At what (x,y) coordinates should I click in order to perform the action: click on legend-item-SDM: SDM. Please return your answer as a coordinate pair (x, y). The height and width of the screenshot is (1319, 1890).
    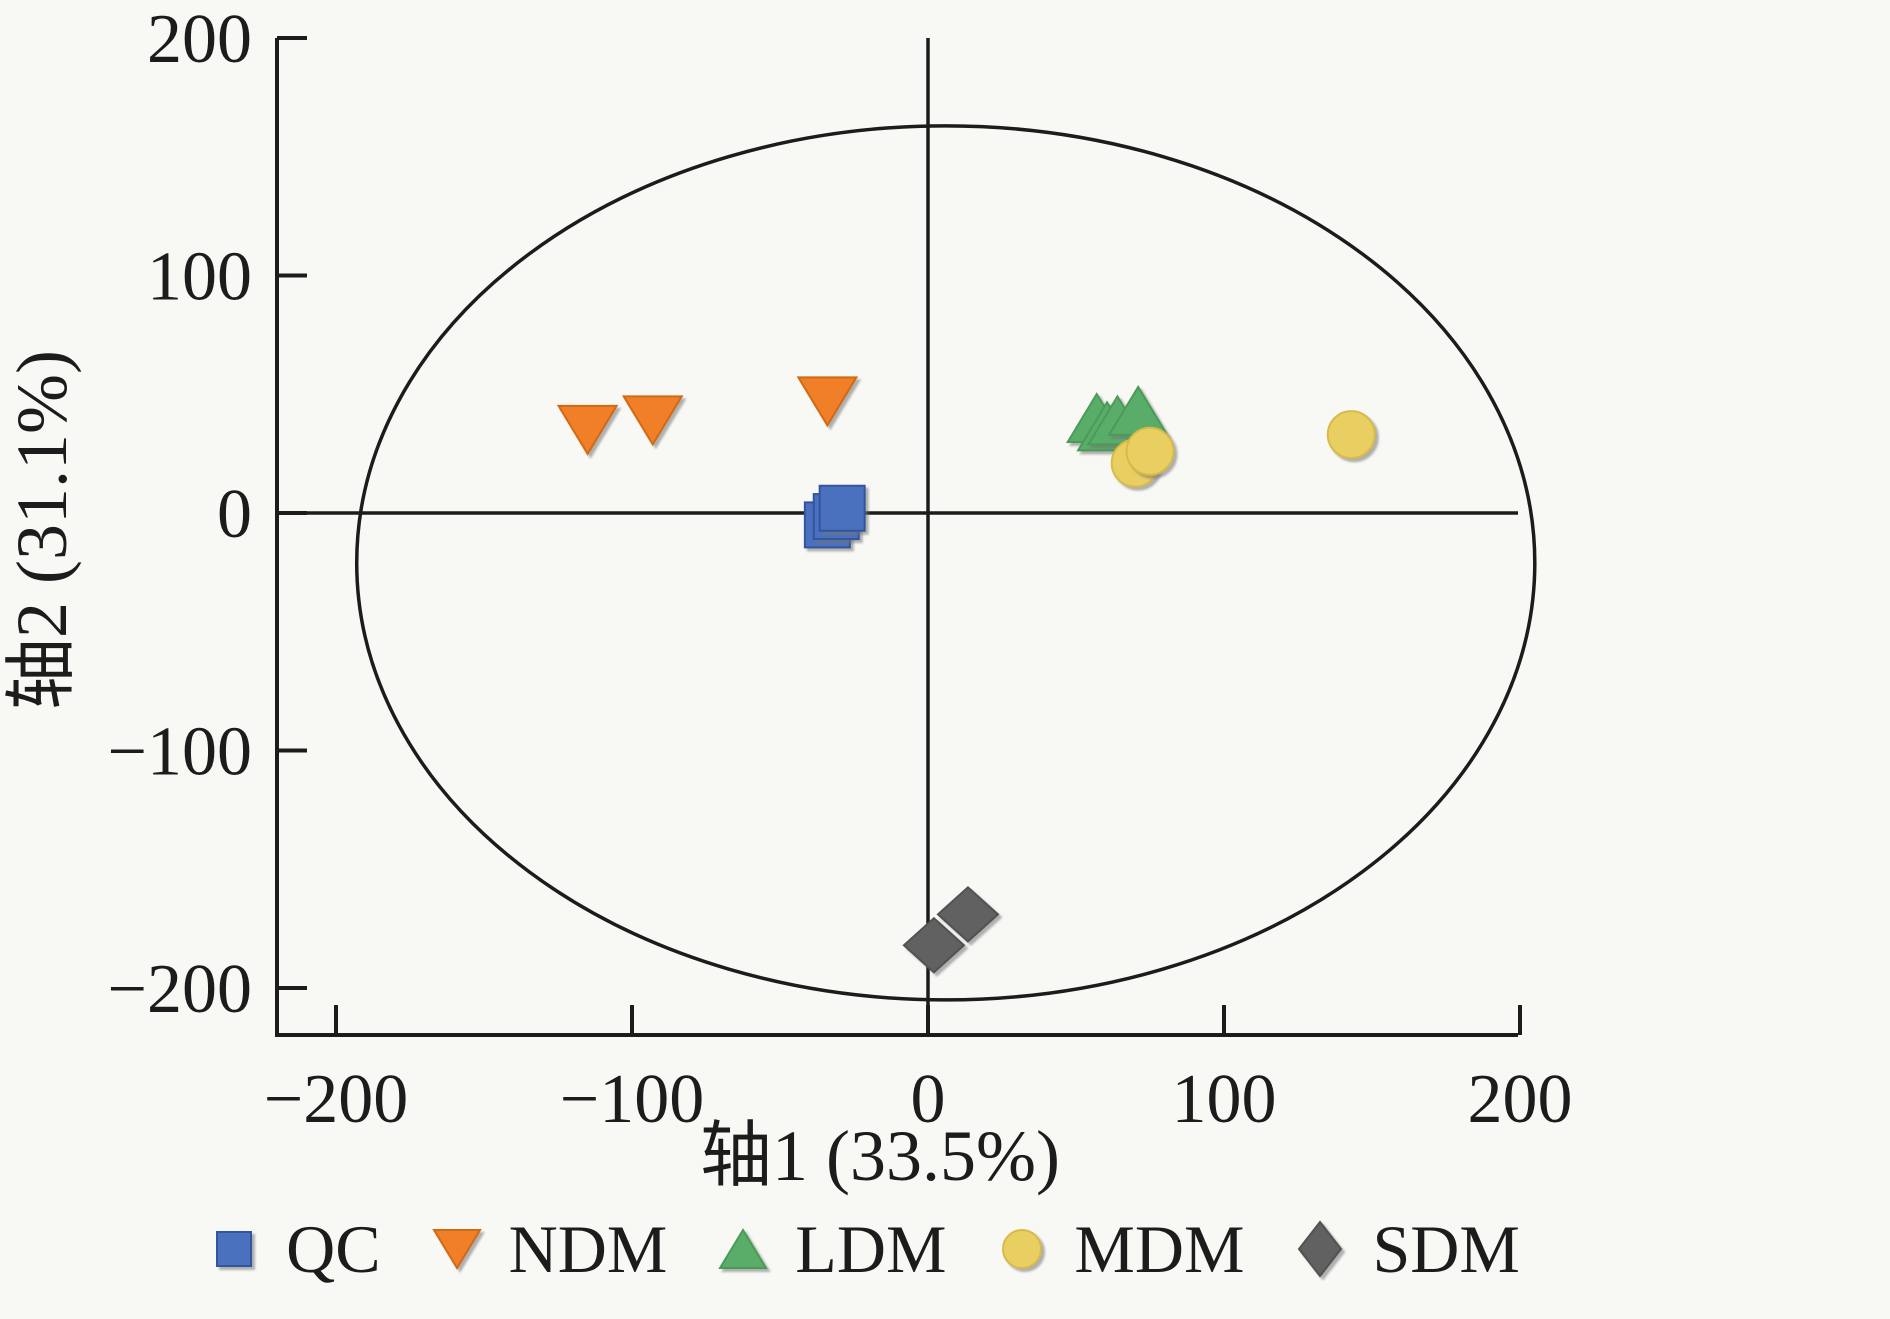
    Looking at the image, I should click on (1404, 1249).